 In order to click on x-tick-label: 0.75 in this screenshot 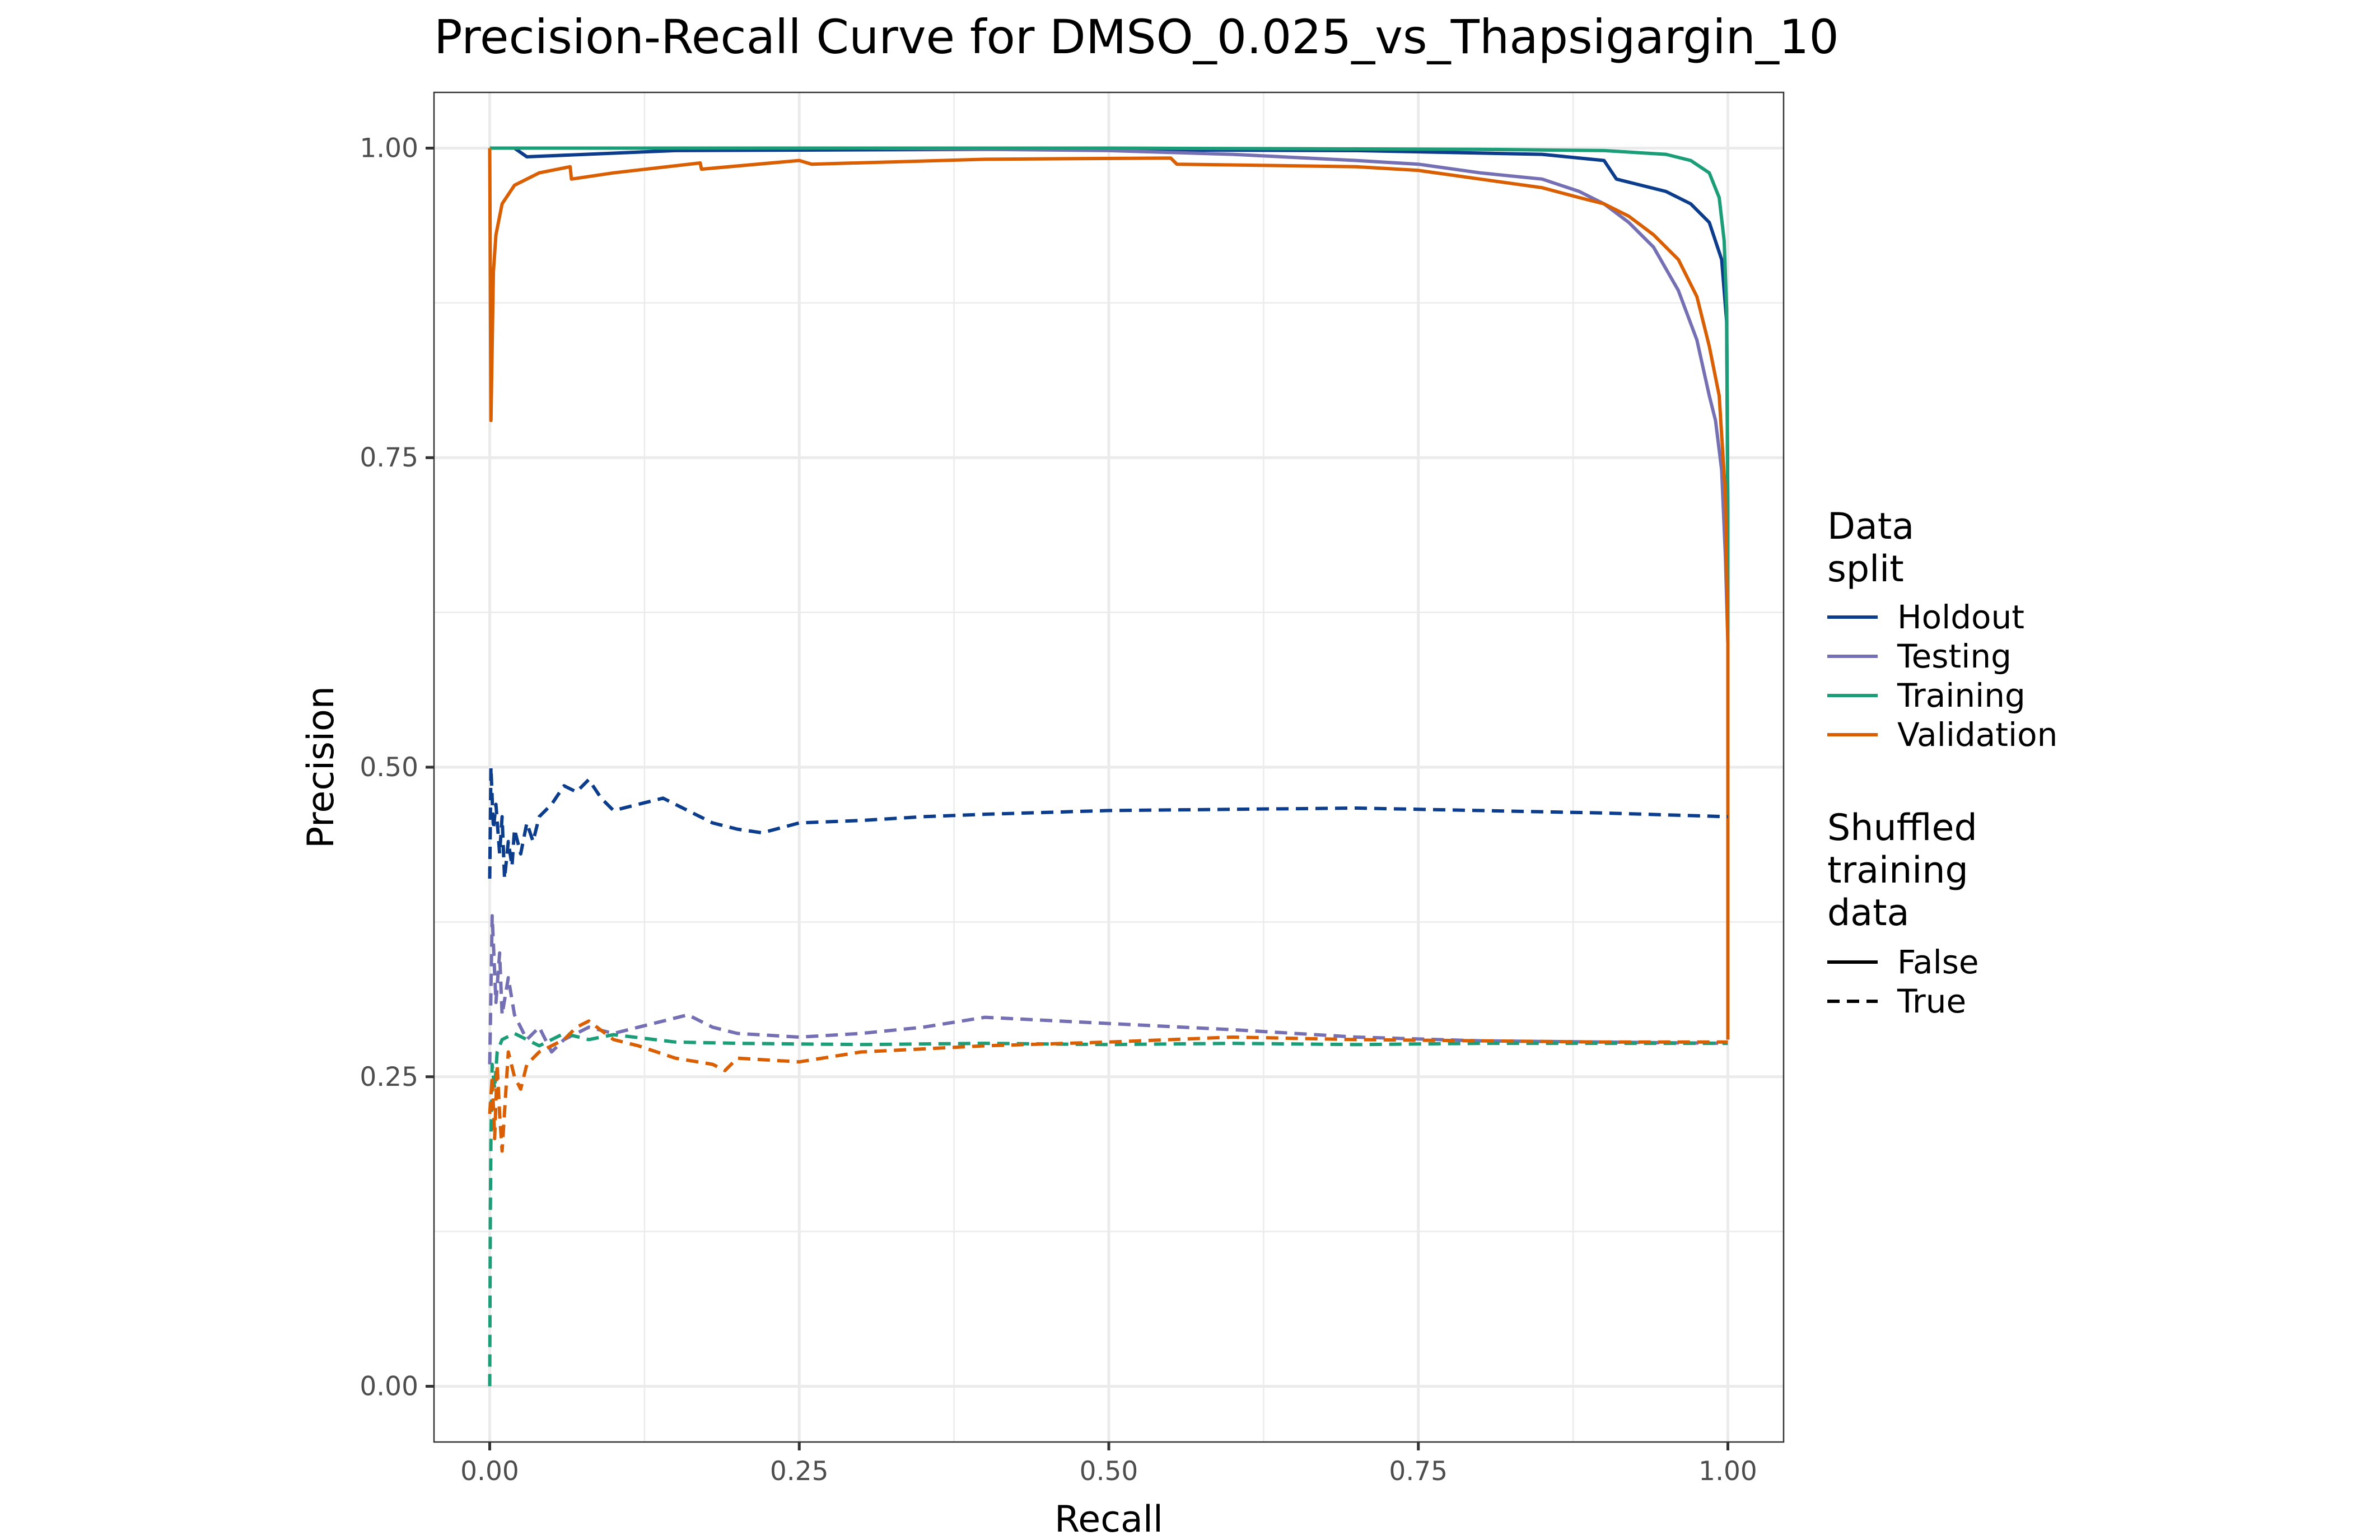, I will do `click(1418, 1472)`.